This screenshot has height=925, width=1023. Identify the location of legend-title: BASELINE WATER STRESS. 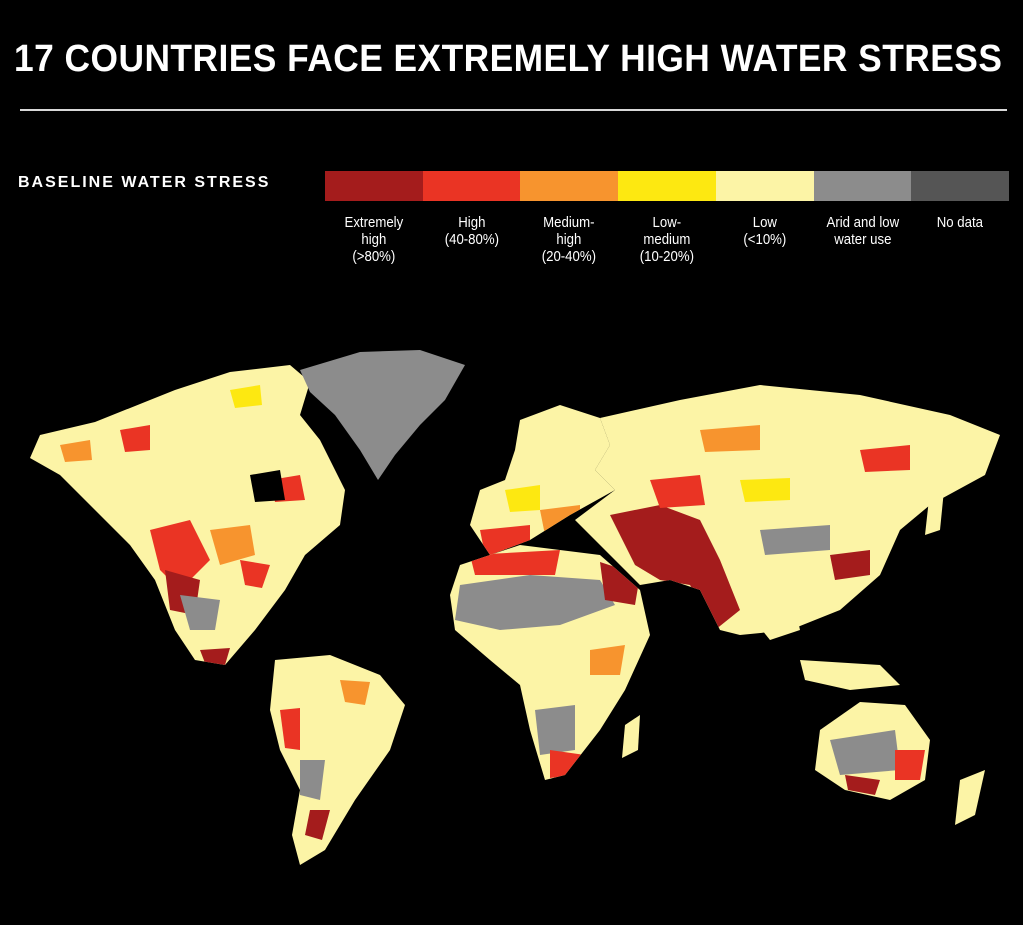
(144, 182).